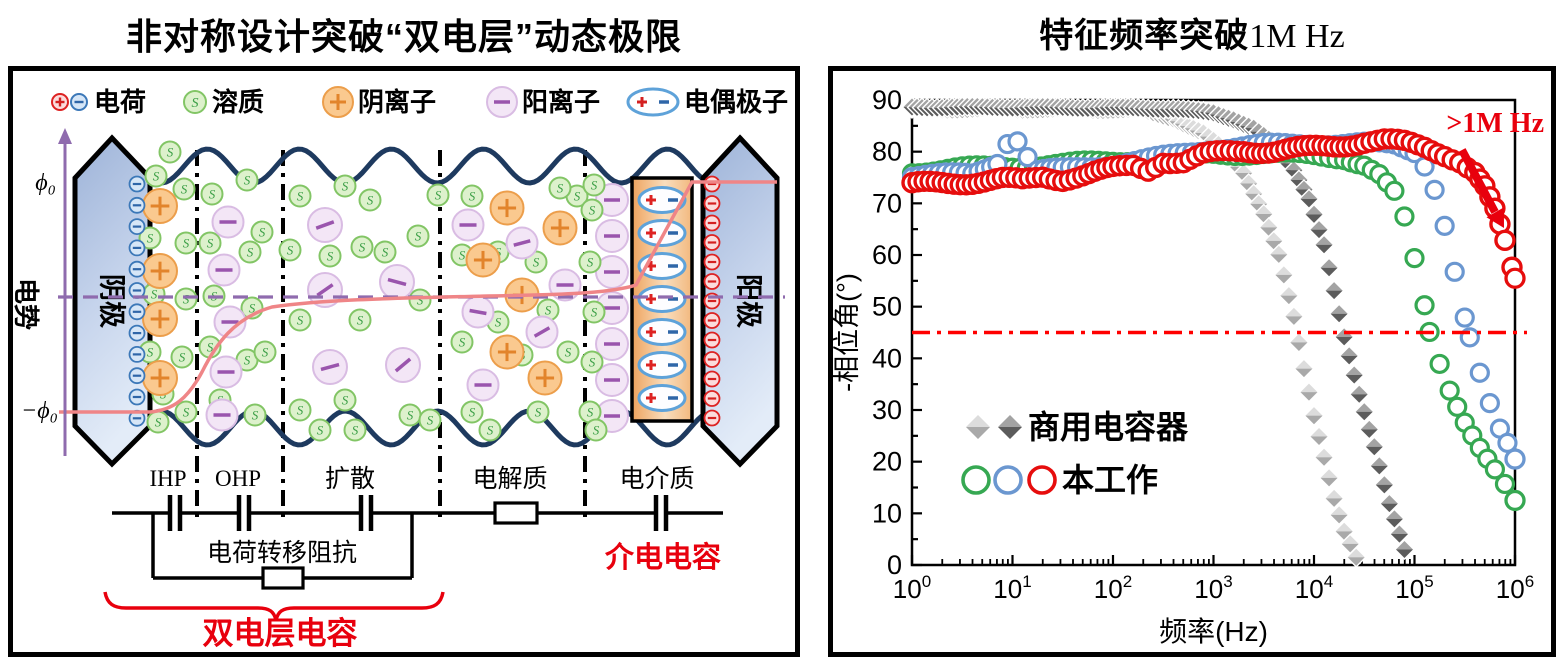 The image size is (1563, 667). I want to click on dielectric-capacitance-label: 介电电容, so click(662, 557).